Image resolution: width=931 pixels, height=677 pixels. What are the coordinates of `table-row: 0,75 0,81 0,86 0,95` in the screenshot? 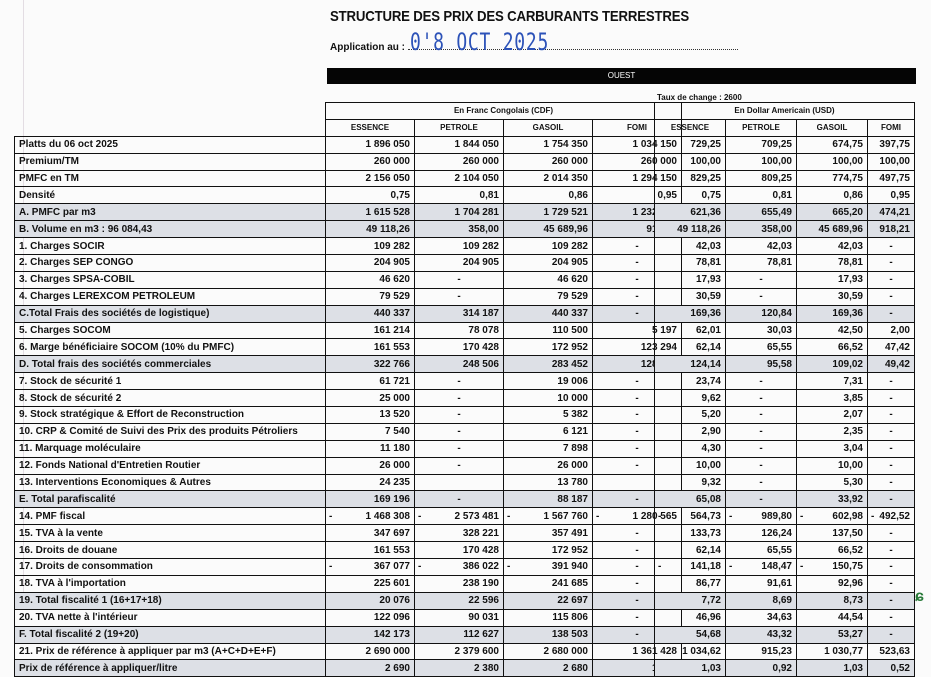 It's located at (784, 195).